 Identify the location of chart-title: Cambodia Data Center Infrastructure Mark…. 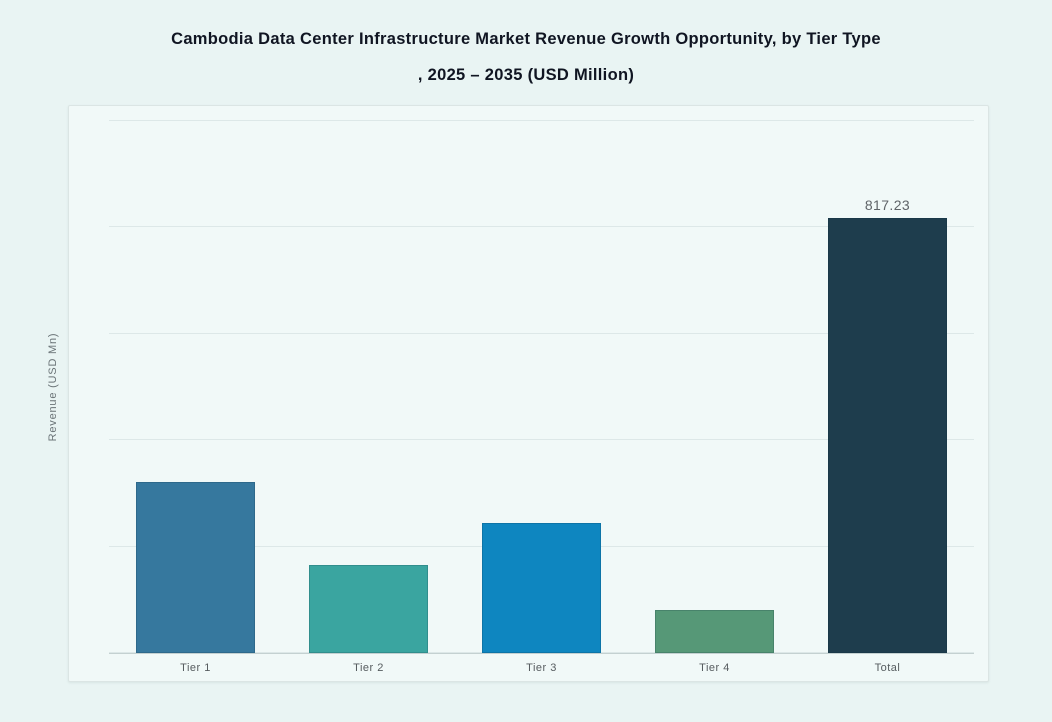
(526, 57).